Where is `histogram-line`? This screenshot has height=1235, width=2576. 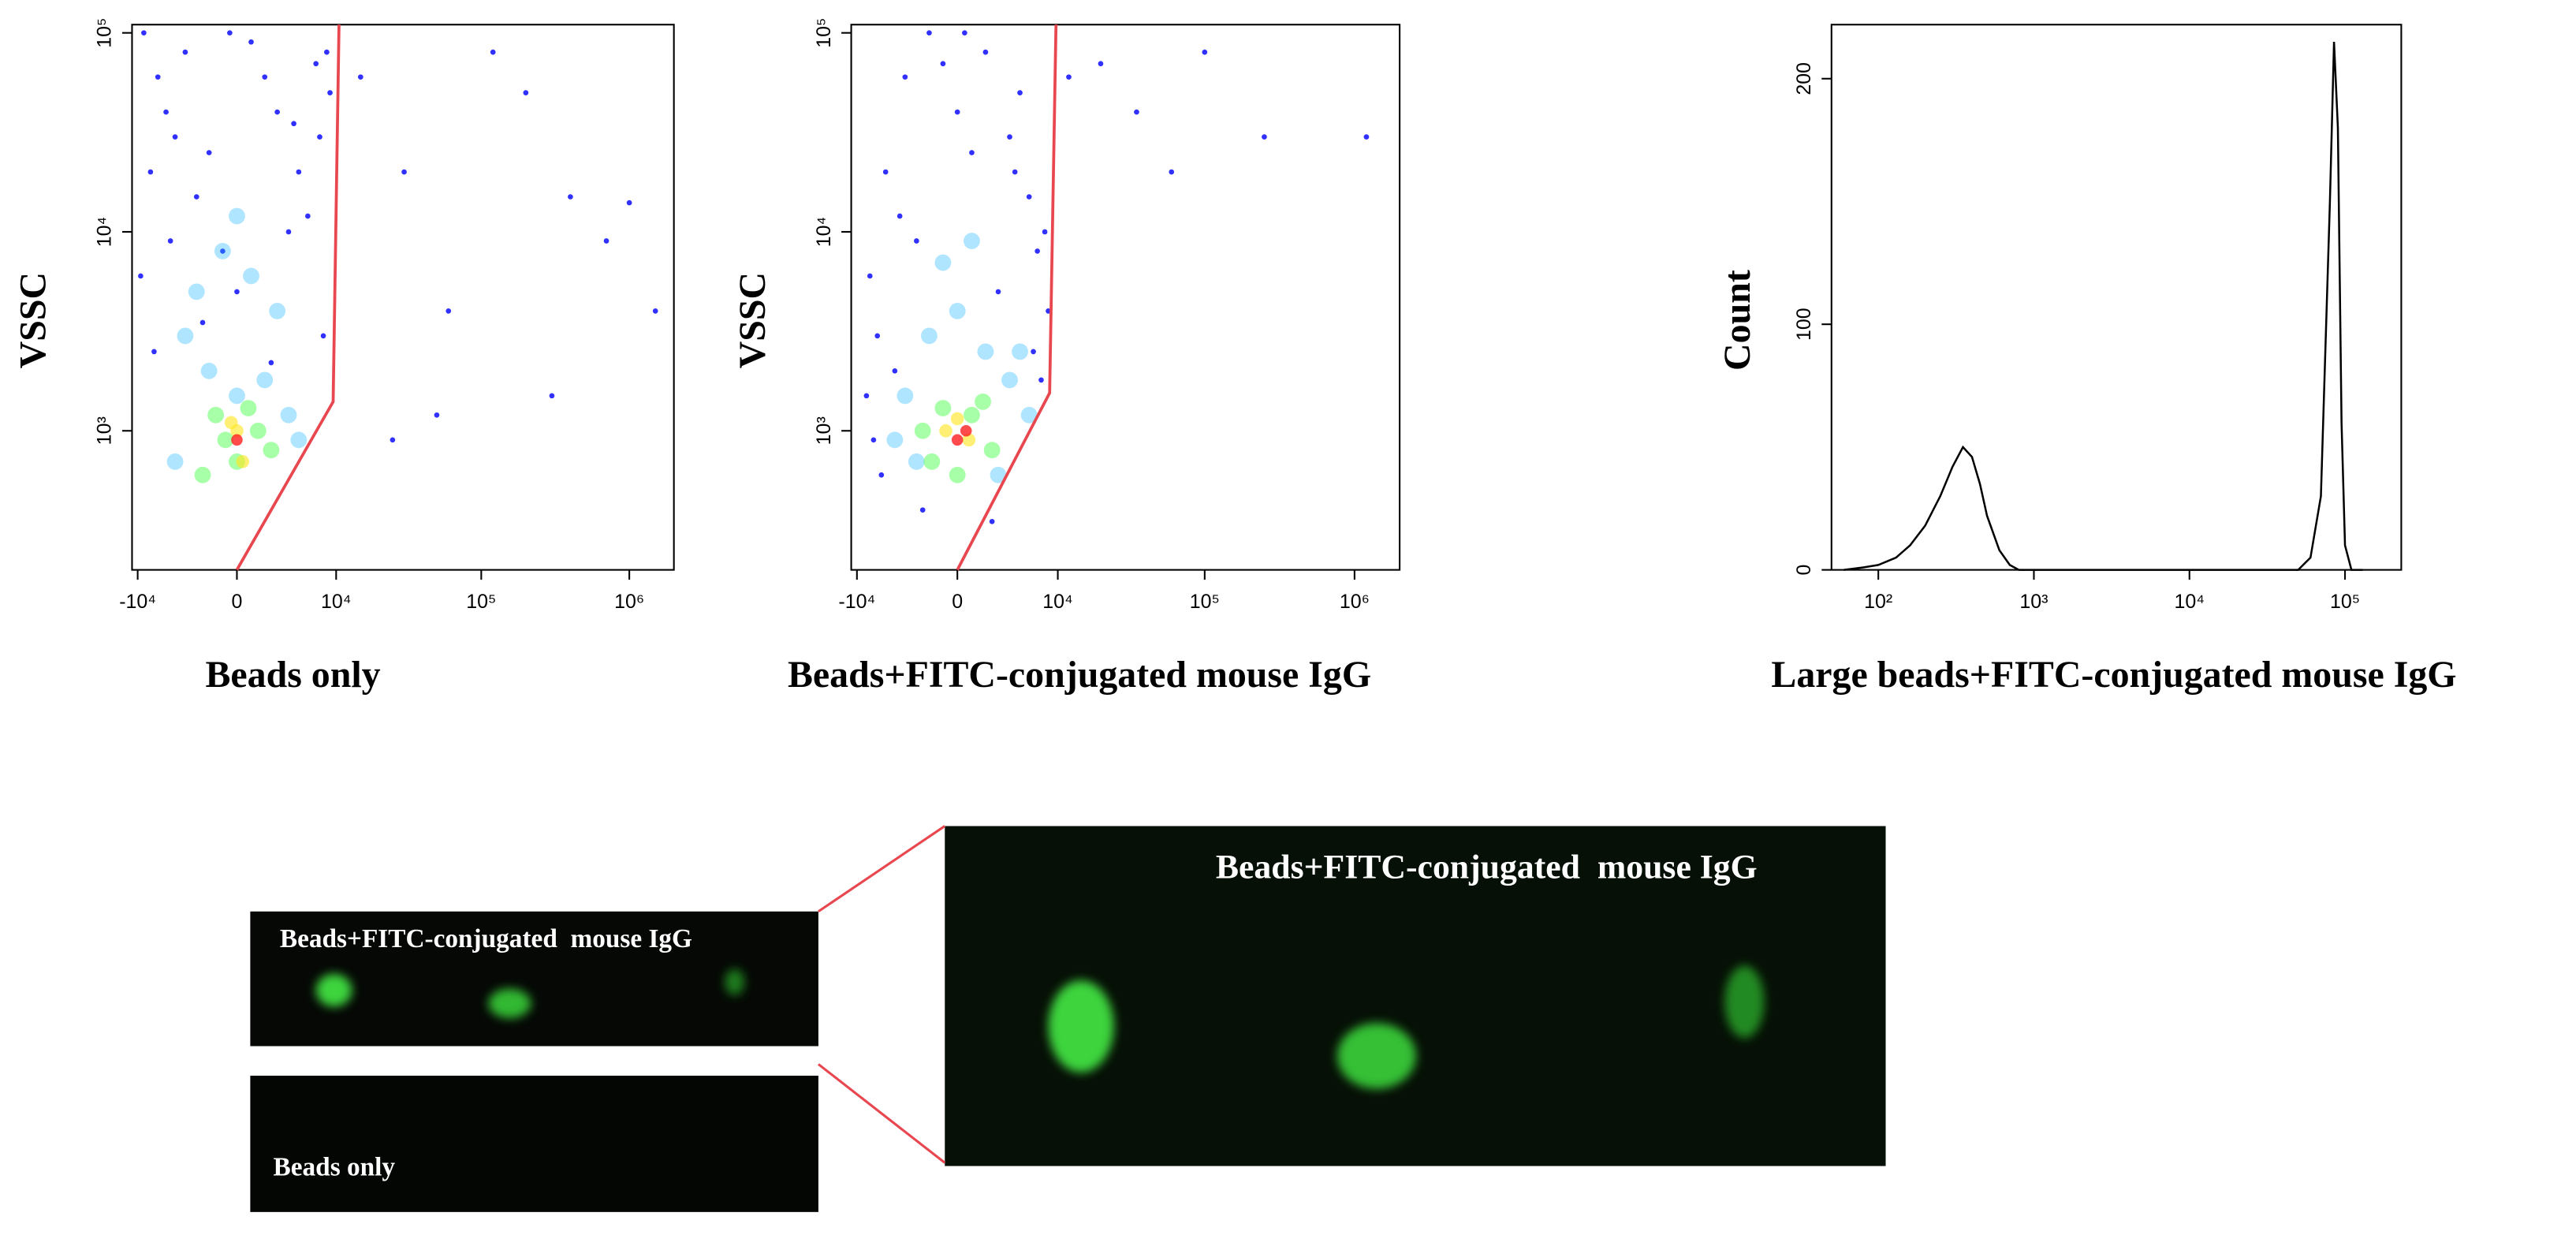
histogram-line is located at coordinates (2103, 306).